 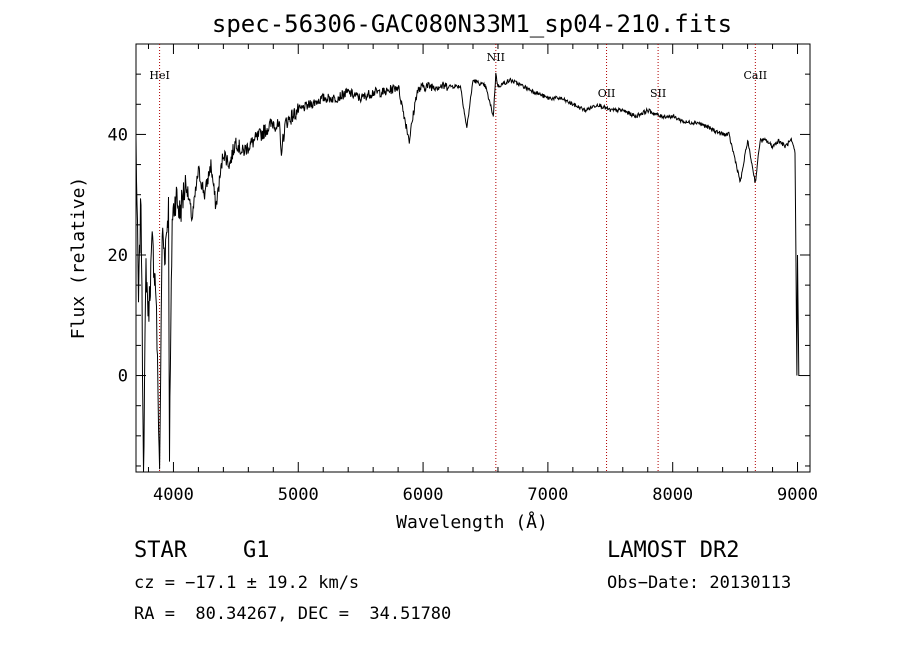 What do you see at coordinates (755, 75) in the screenshot?
I see `spectral-line-label: CaII` at bounding box center [755, 75].